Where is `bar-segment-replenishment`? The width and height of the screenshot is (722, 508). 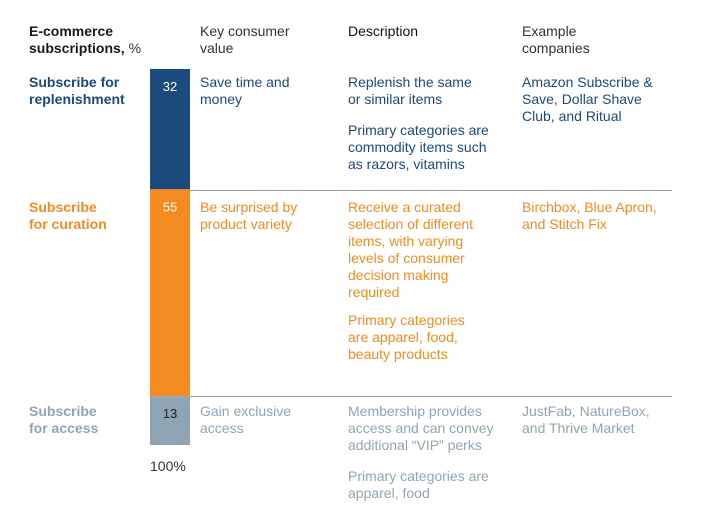
bar-segment-replenishment is located at coordinates (170, 129).